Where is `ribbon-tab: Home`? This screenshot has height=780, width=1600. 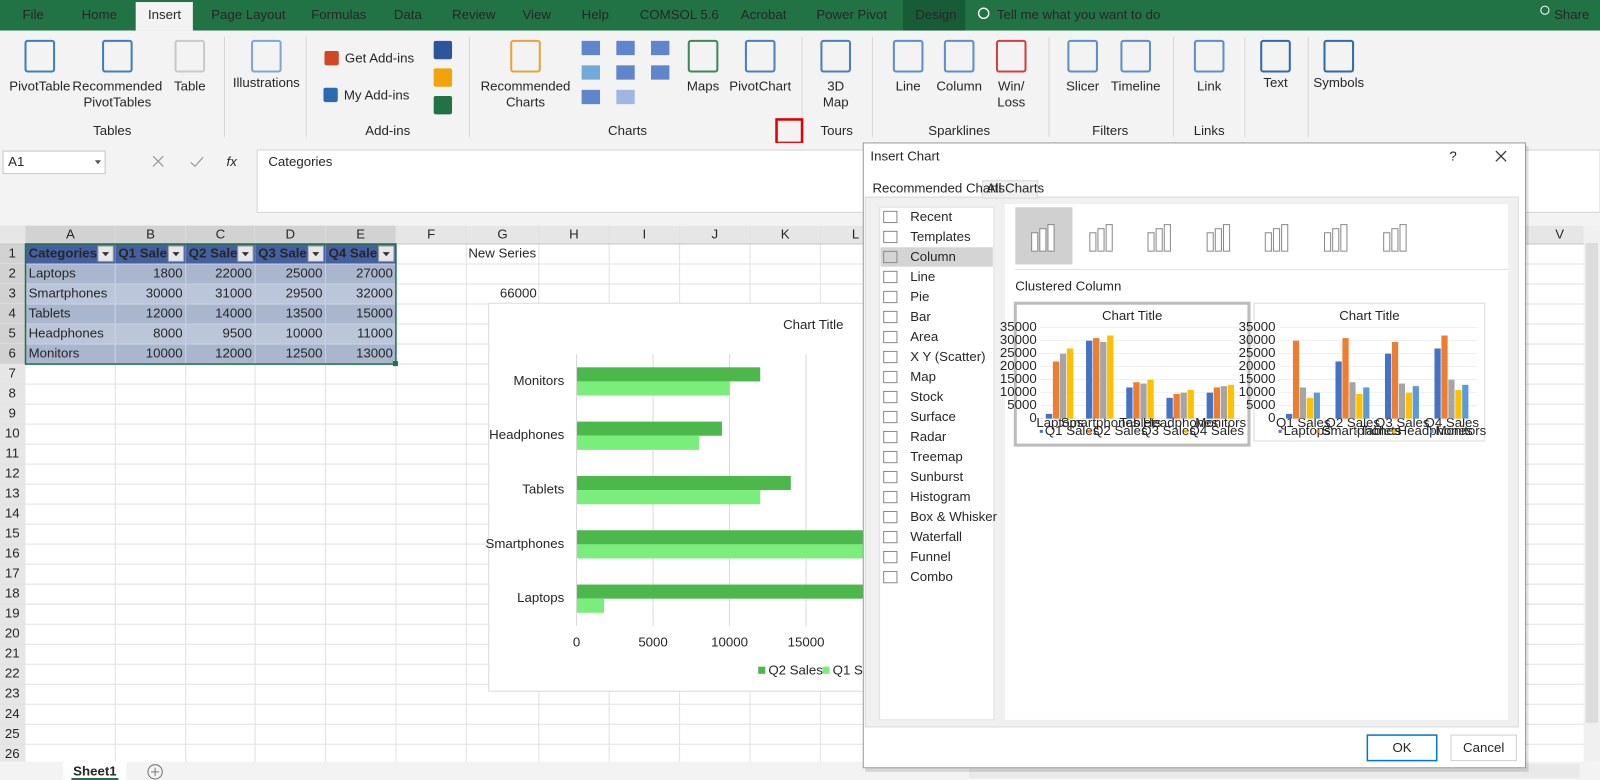 ribbon-tab: Home is located at coordinates (99, 14).